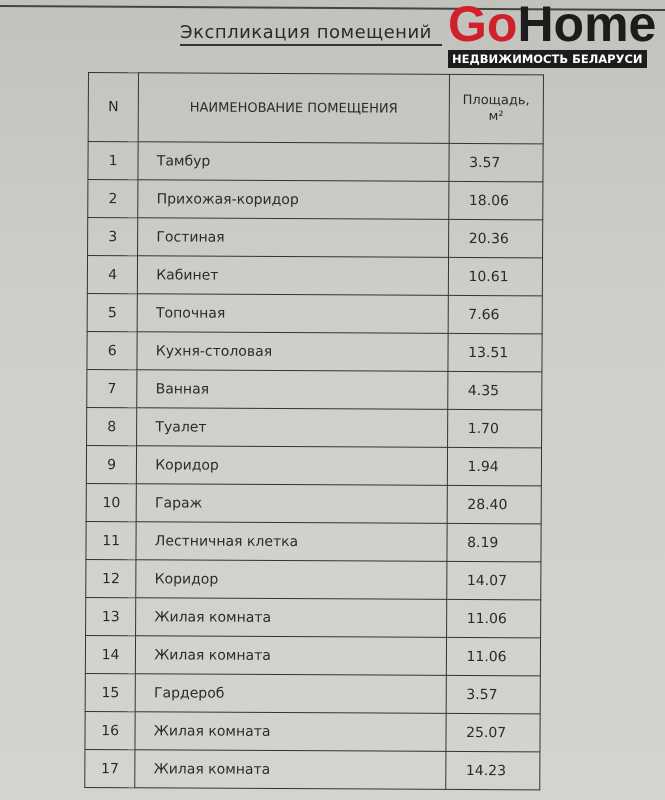 Image resolution: width=665 pixels, height=800 pixels. What do you see at coordinates (113, 160) in the screenshot?
I see `row-number: 1` at bounding box center [113, 160].